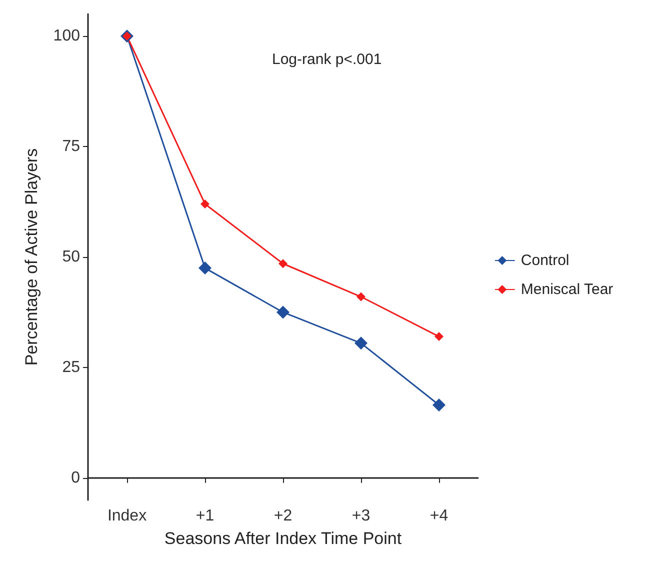 The width and height of the screenshot is (656, 565). Describe the element at coordinates (283, 538) in the screenshot. I see `x-axis-title: Seasons After Index Time Point` at that location.